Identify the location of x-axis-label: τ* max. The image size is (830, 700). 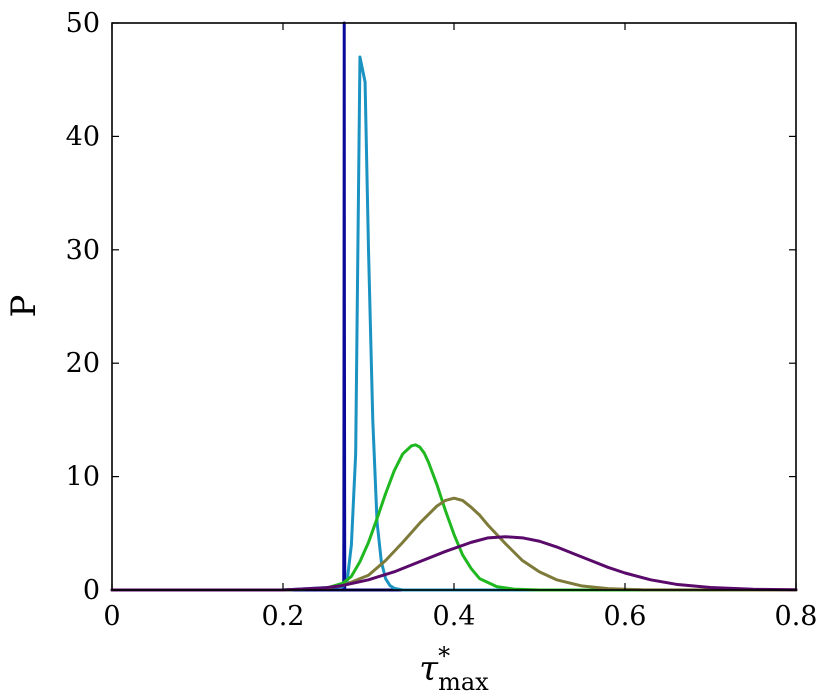
(454, 669).